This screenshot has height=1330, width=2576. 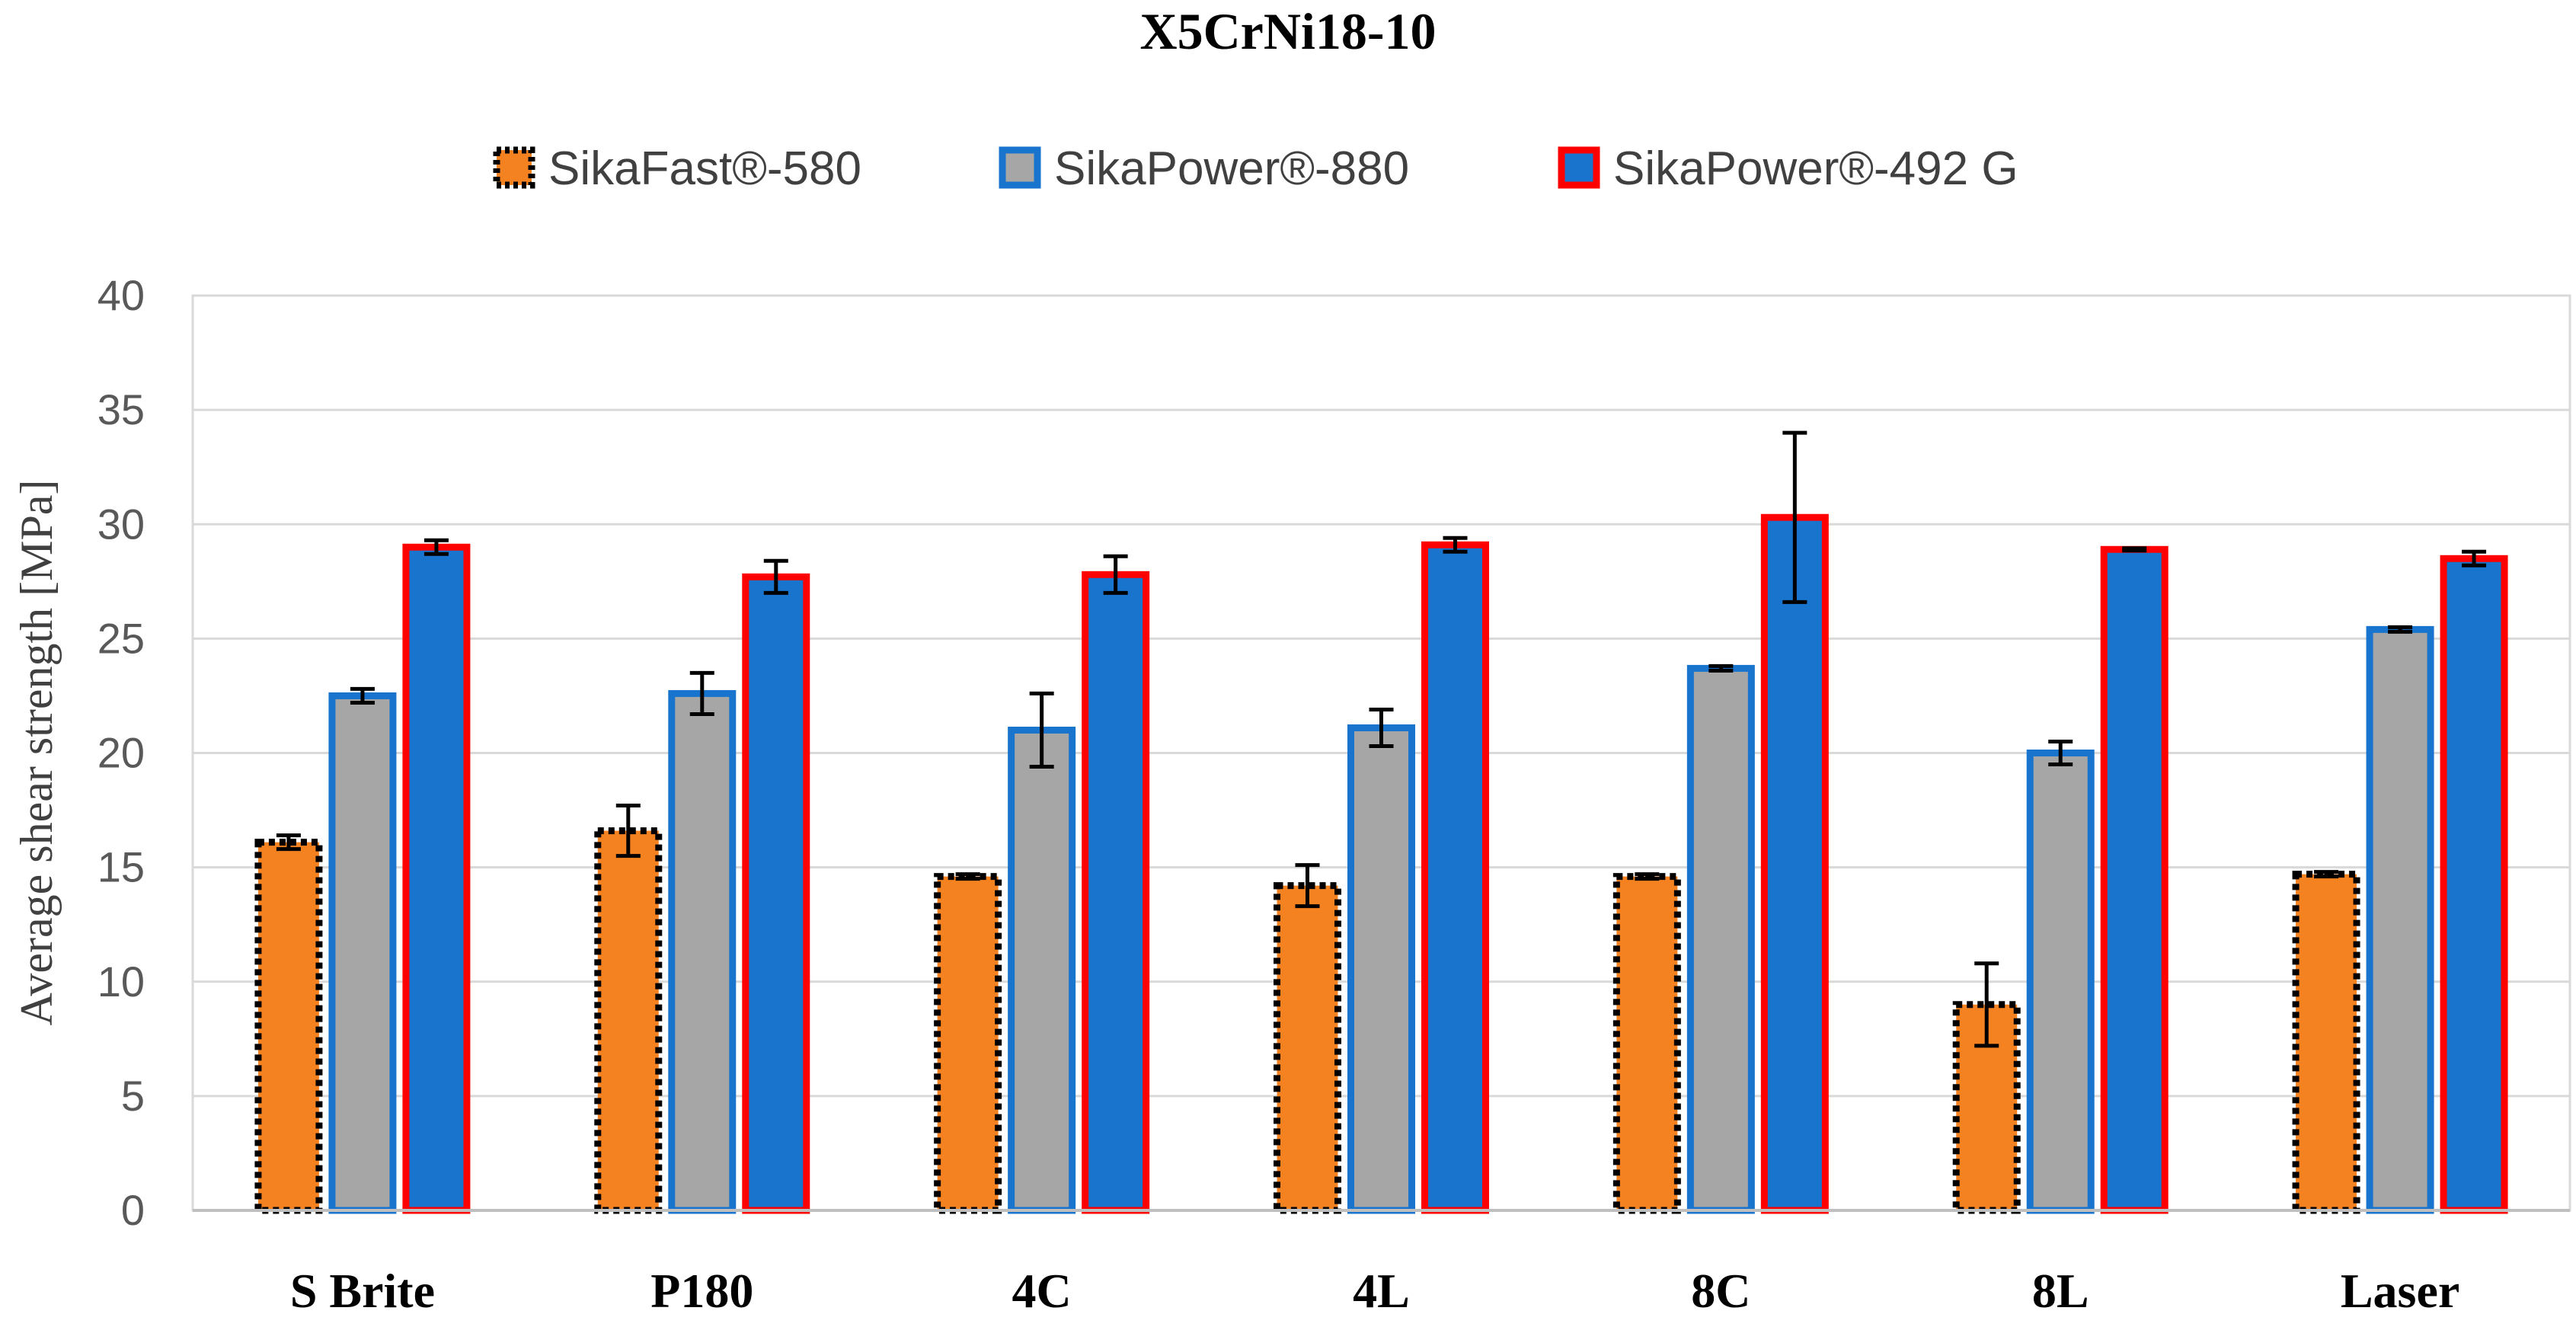 What do you see at coordinates (1042, 1291) in the screenshot?
I see `x-tick-label-4c: 4C` at bounding box center [1042, 1291].